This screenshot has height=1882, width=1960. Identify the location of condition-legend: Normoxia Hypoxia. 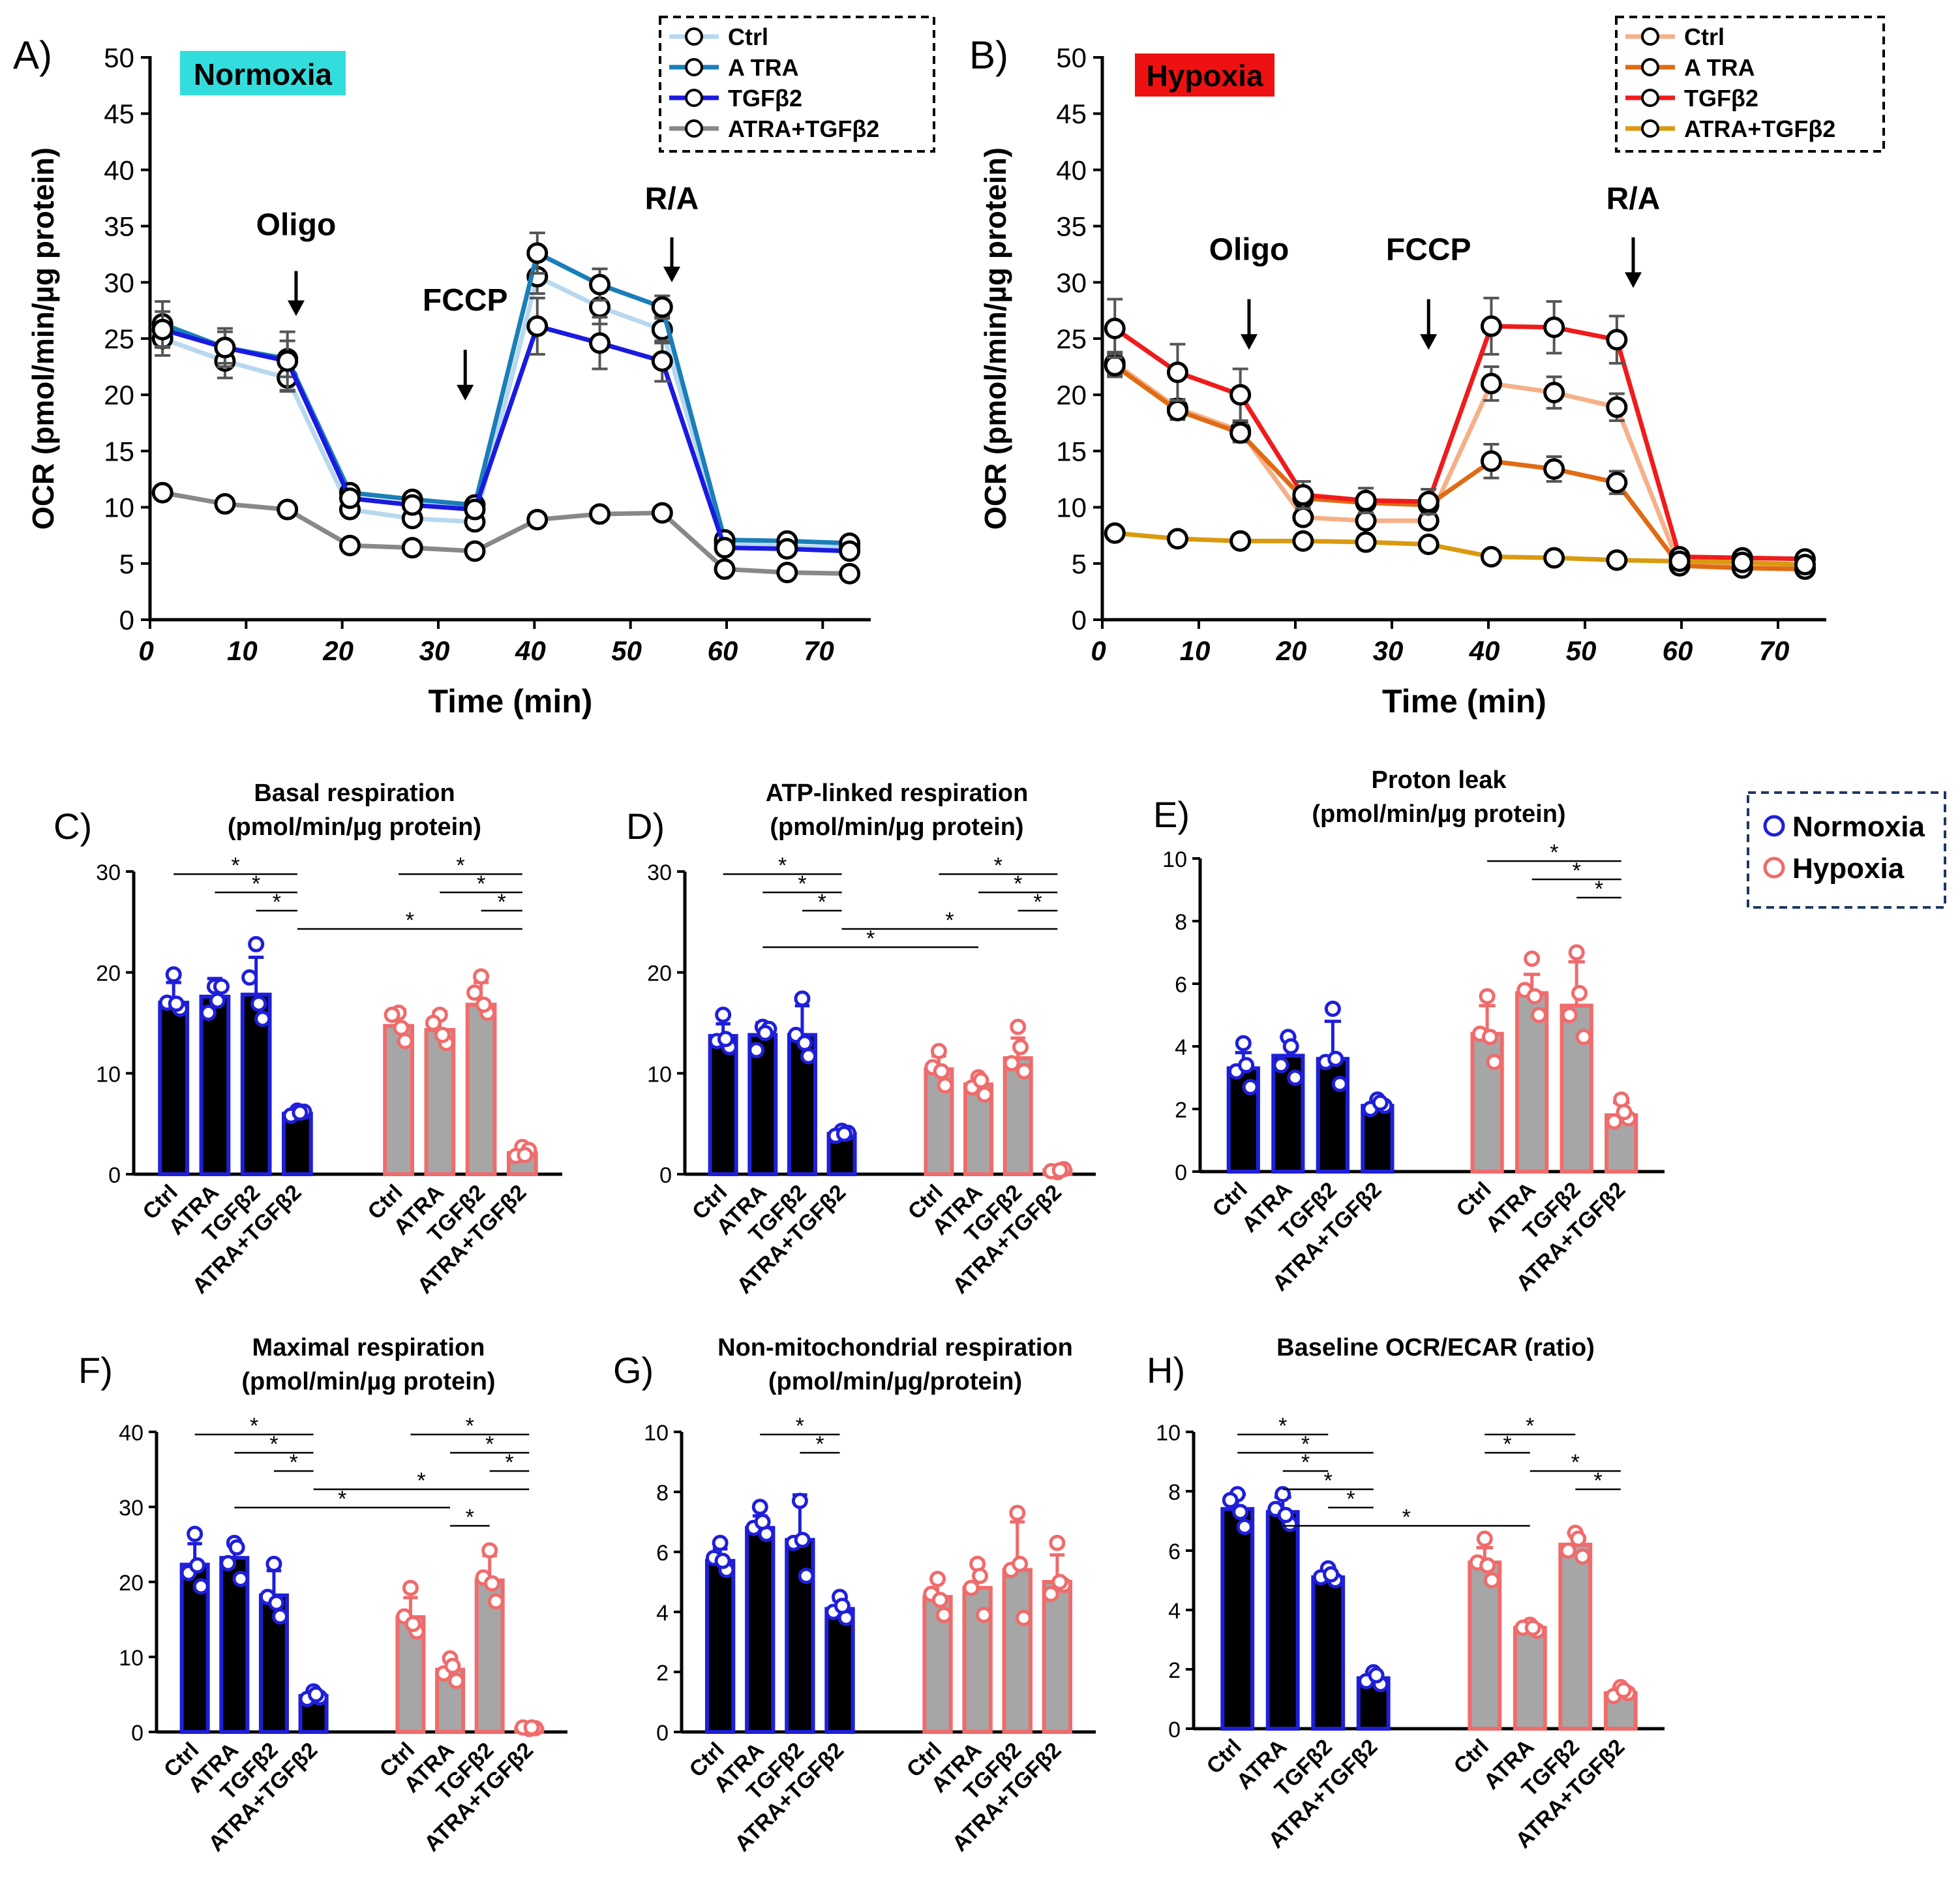
(1846, 850).